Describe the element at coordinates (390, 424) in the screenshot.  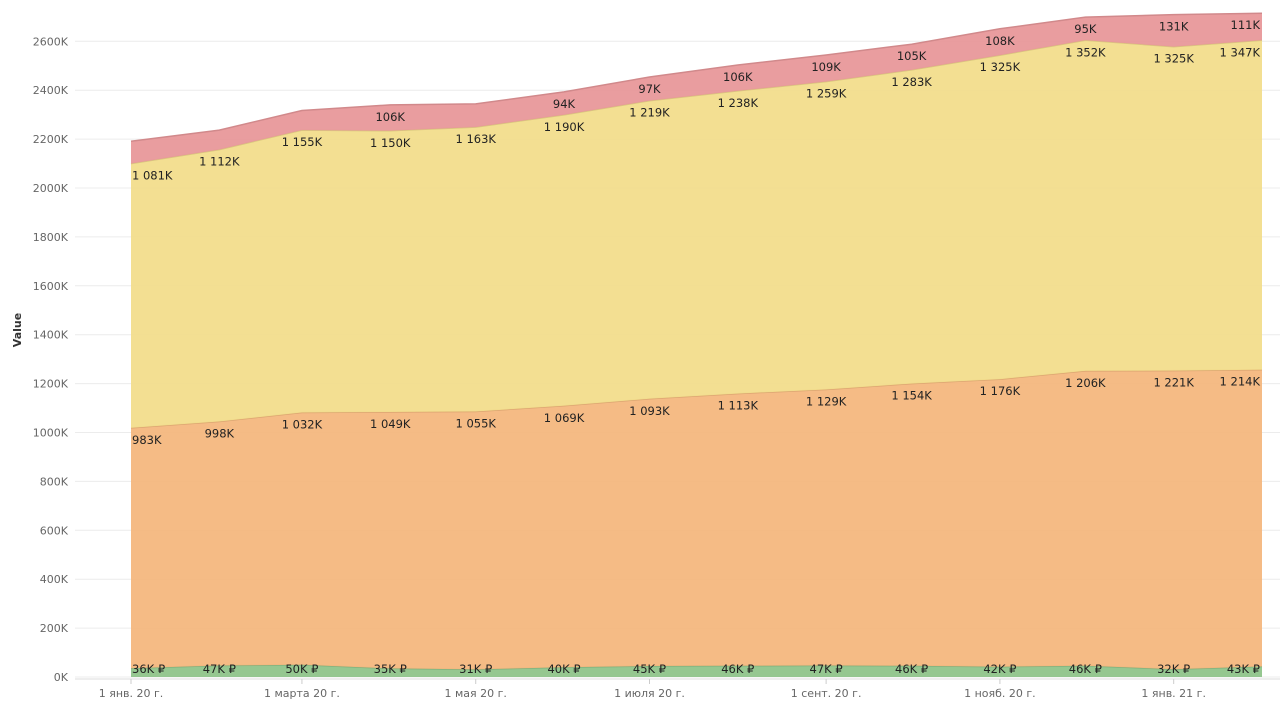
I see `data-label: 1 049K` at that location.